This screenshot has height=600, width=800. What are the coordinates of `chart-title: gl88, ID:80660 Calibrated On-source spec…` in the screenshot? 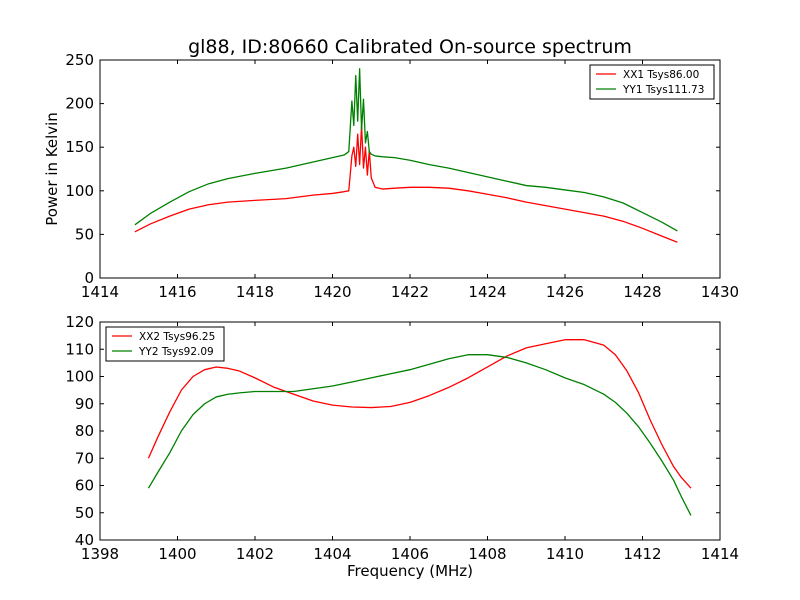 It's located at (410, 47).